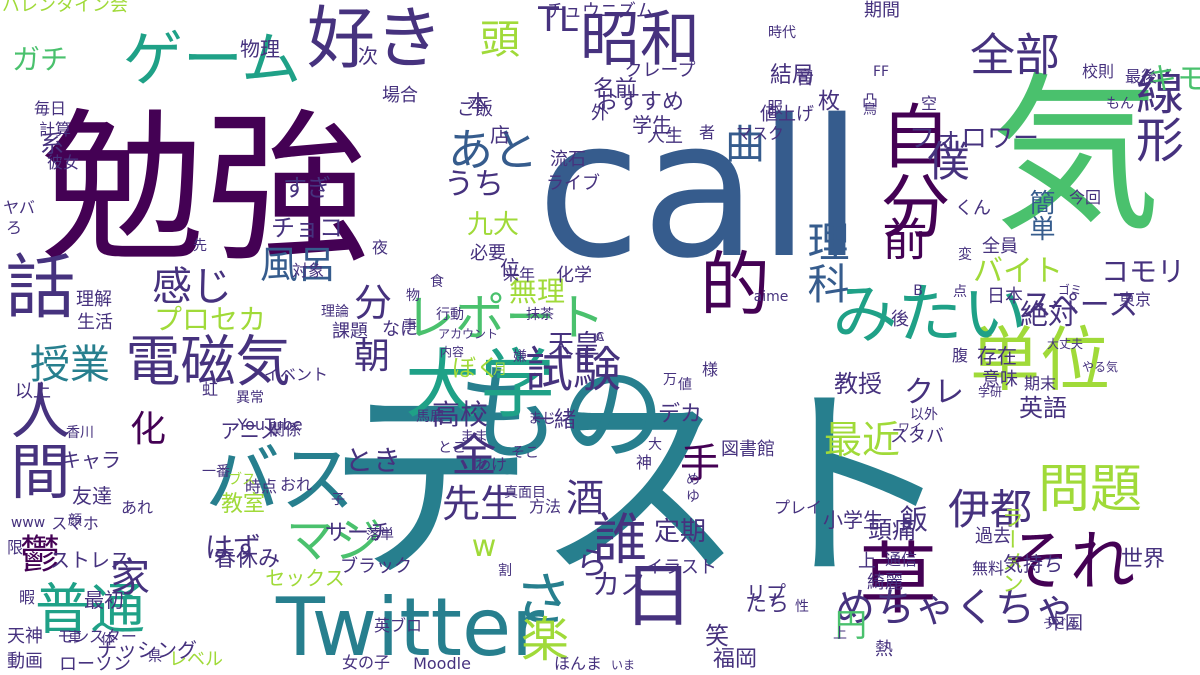  Describe the element at coordinates (573, 370) in the screenshot. I see `word-18: 試験` at that location.